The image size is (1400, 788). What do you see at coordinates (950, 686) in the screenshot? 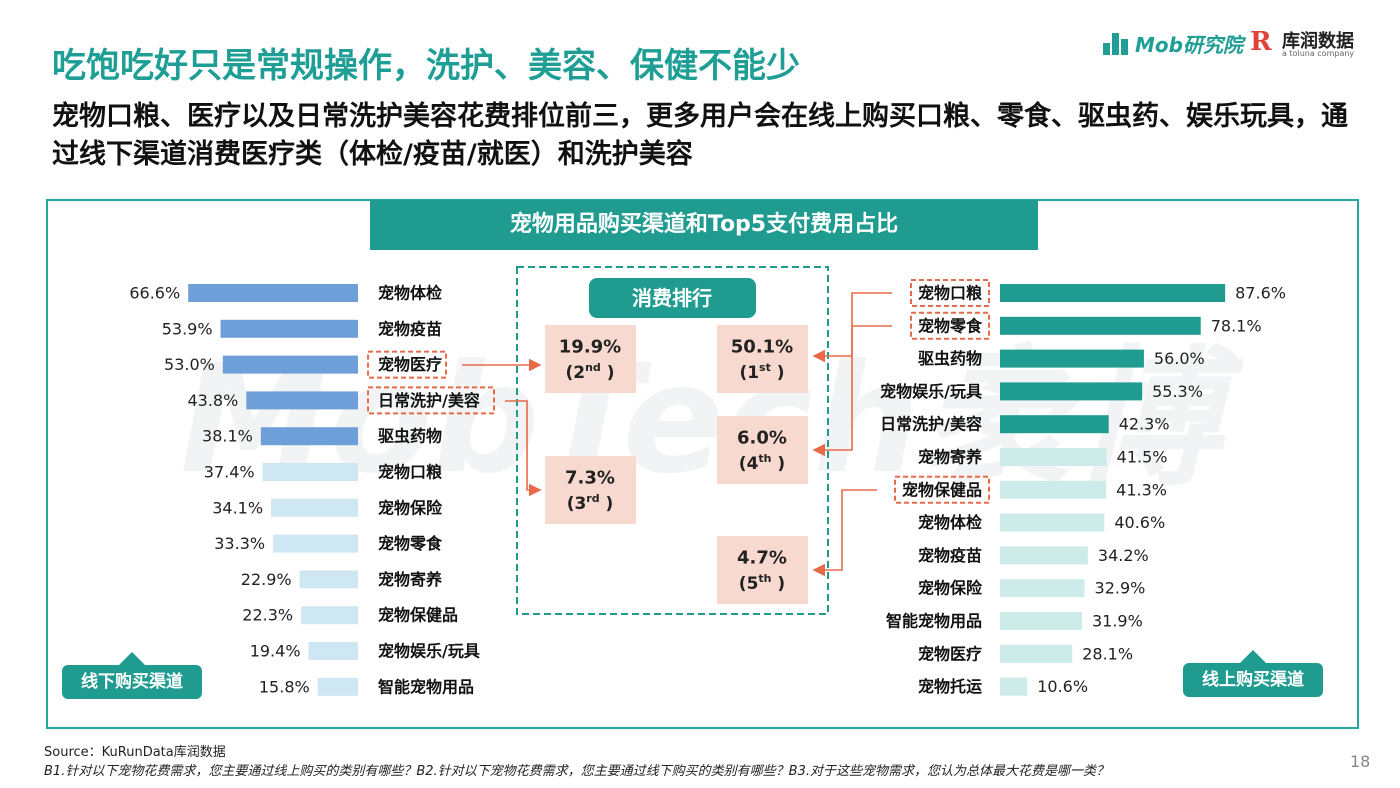
I see `online-category-label: 宠物托运` at bounding box center [950, 686].